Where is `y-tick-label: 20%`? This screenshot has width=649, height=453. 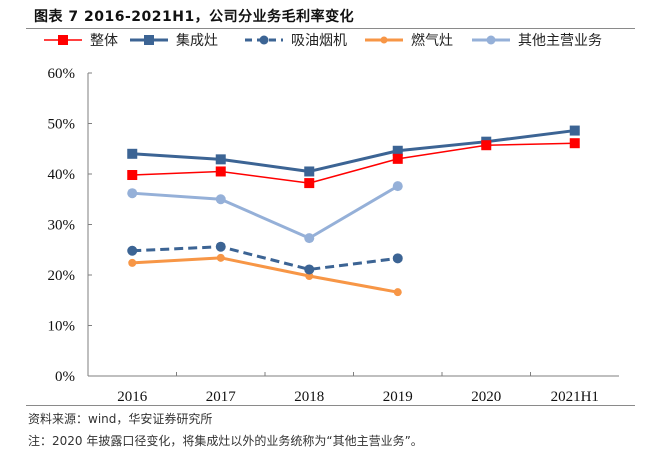
y-tick-label: 20% is located at coordinates (62, 276).